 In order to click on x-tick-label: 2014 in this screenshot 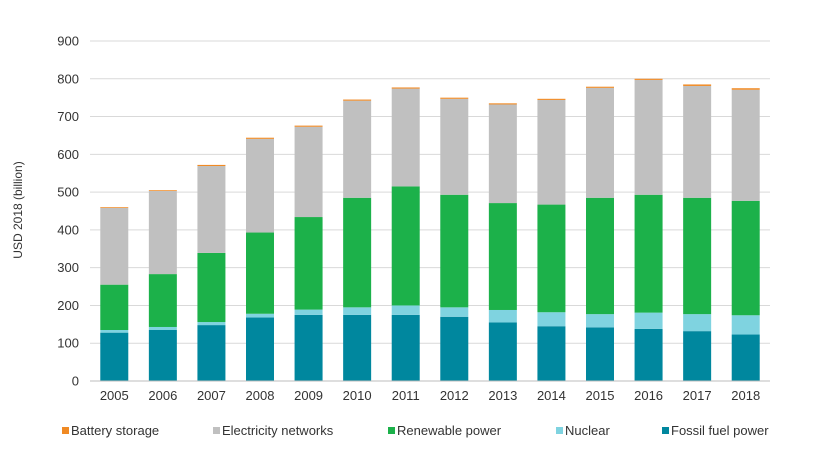, I will do `click(551, 395)`.